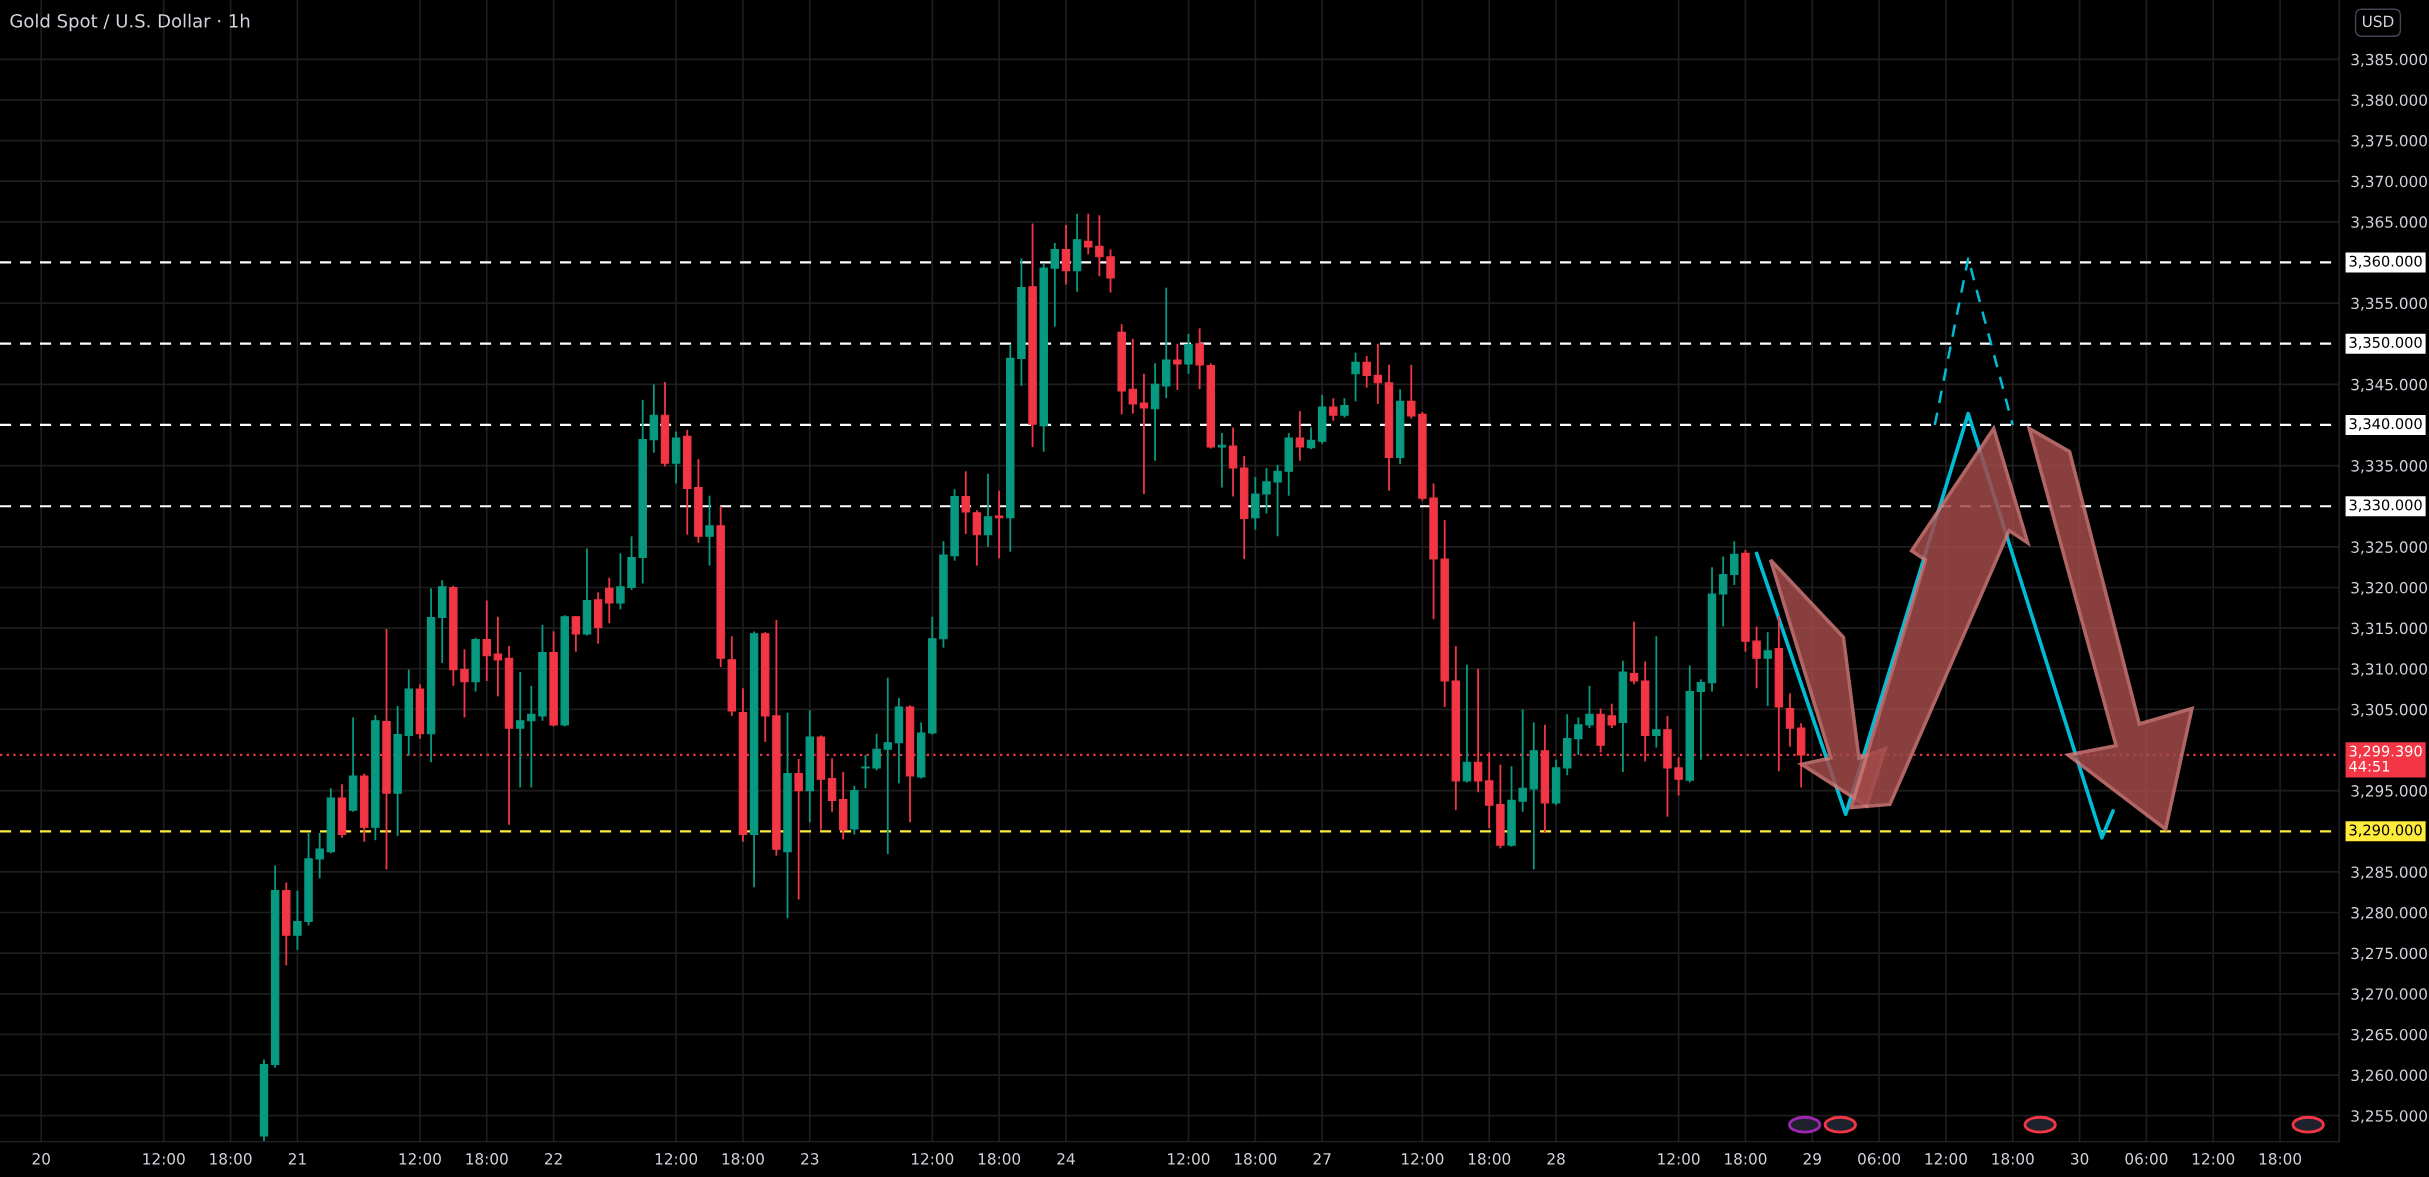 This screenshot has height=1177, width=2429. Describe the element at coordinates (1556, 1159) in the screenshot. I see `x-tick-label: 28` at that location.